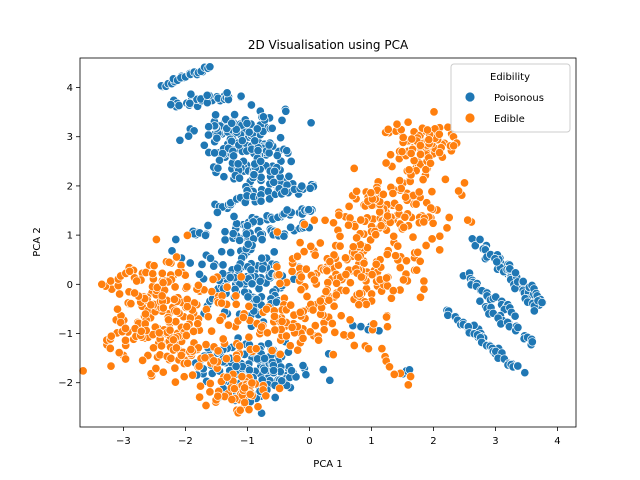 Image resolution: width=640 pixels, height=480 pixels. I want to click on x-axis: −3 −2 −1 0 1 2 3 4, so click(338, 437).